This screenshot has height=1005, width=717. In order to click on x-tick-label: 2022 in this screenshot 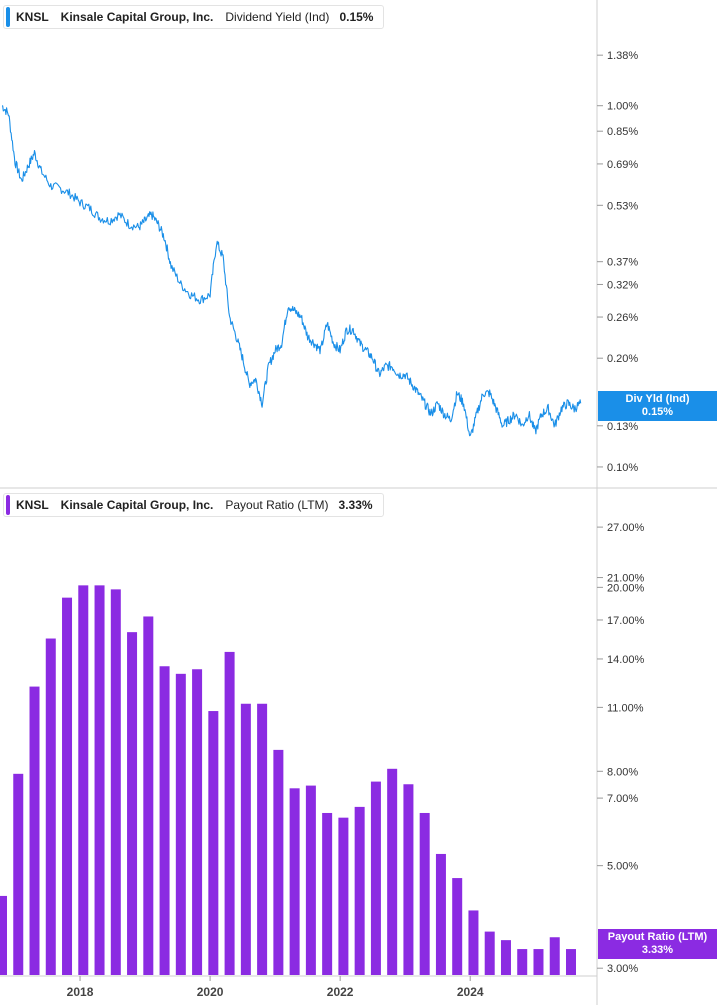, I will do `click(340, 992)`.